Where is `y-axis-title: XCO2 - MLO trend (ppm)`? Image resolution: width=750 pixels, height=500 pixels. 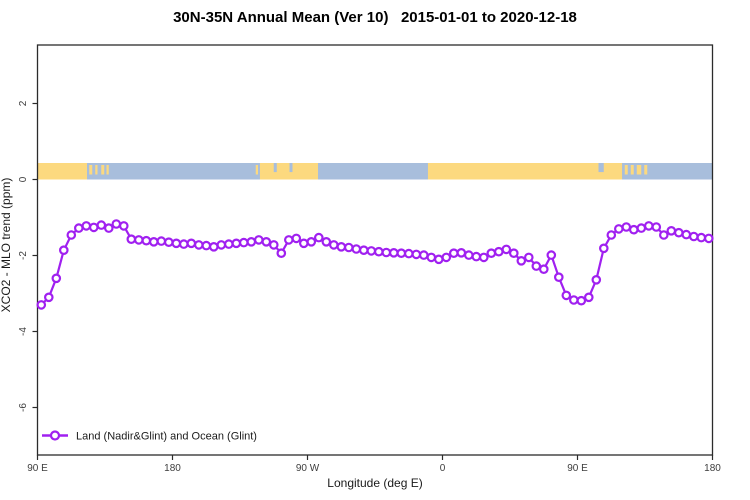
y-axis-title: XCO2 - MLO trend (ppm) is located at coordinates (6, 245).